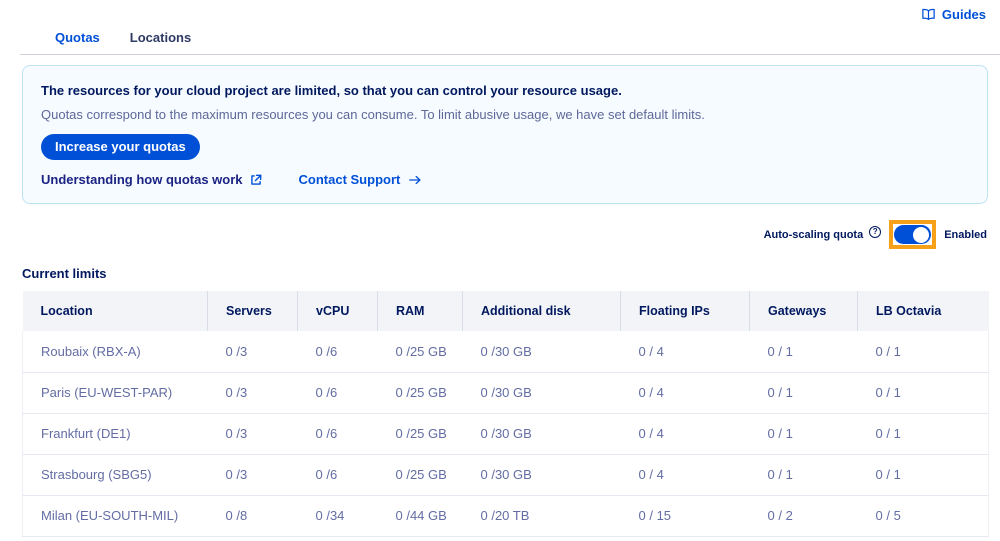 This screenshot has width=1000, height=541. What do you see at coordinates (875, 231) in the screenshot?
I see `help-icon: ?` at bounding box center [875, 231].